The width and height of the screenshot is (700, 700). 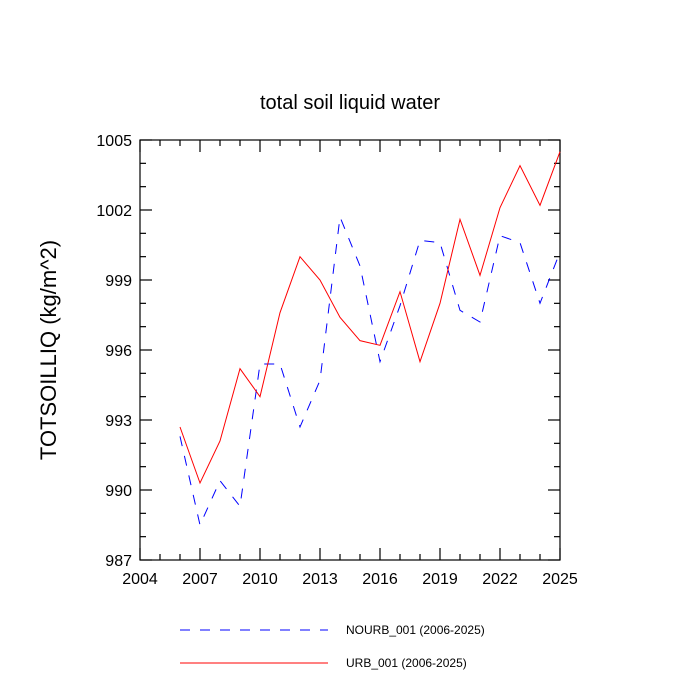 I want to click on legend: NOURB_001 (2006-2025) URB_001 (2006-2025), so click(x=332, y=646).